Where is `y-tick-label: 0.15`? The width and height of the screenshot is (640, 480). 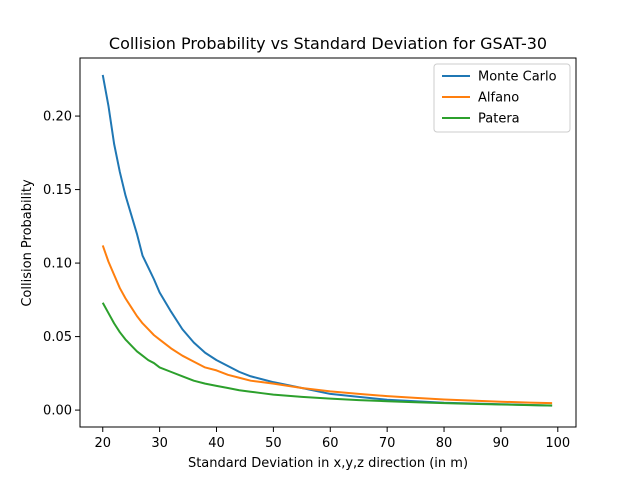 y-tick-label: 0.15 is located at coordinates (57, 190).